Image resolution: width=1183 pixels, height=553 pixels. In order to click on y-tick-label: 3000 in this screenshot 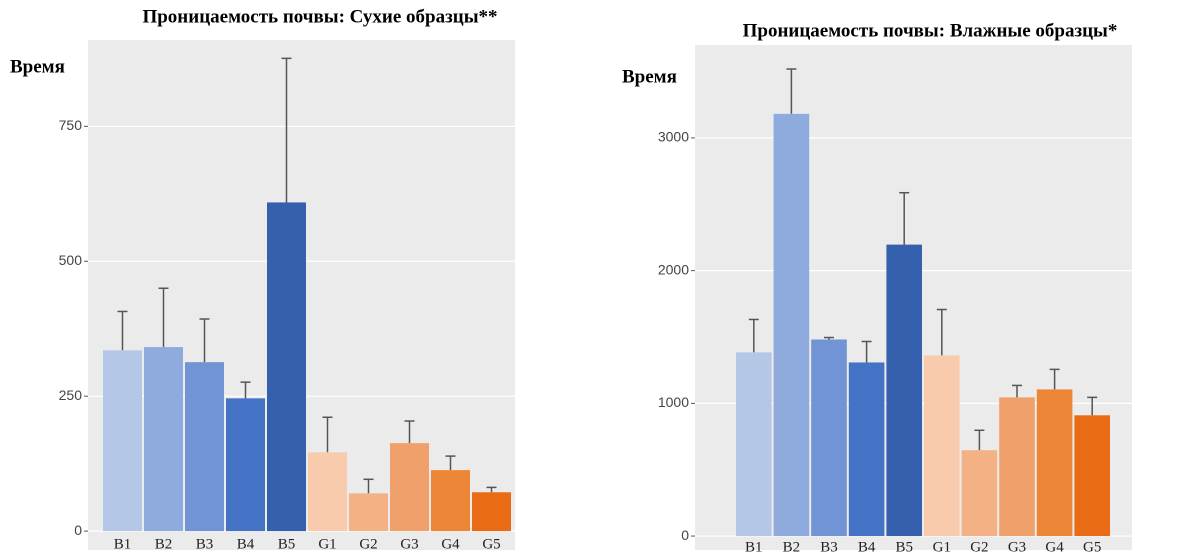, I will do `click(673, 137)`.